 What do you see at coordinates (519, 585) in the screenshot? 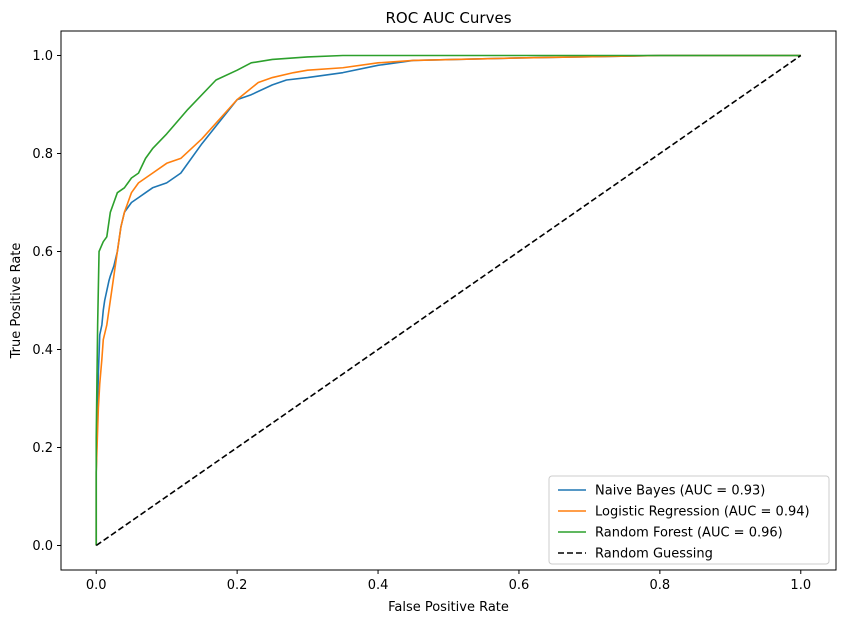
I see `x-tick-label: 0.6` at bounding box center [519, 585].